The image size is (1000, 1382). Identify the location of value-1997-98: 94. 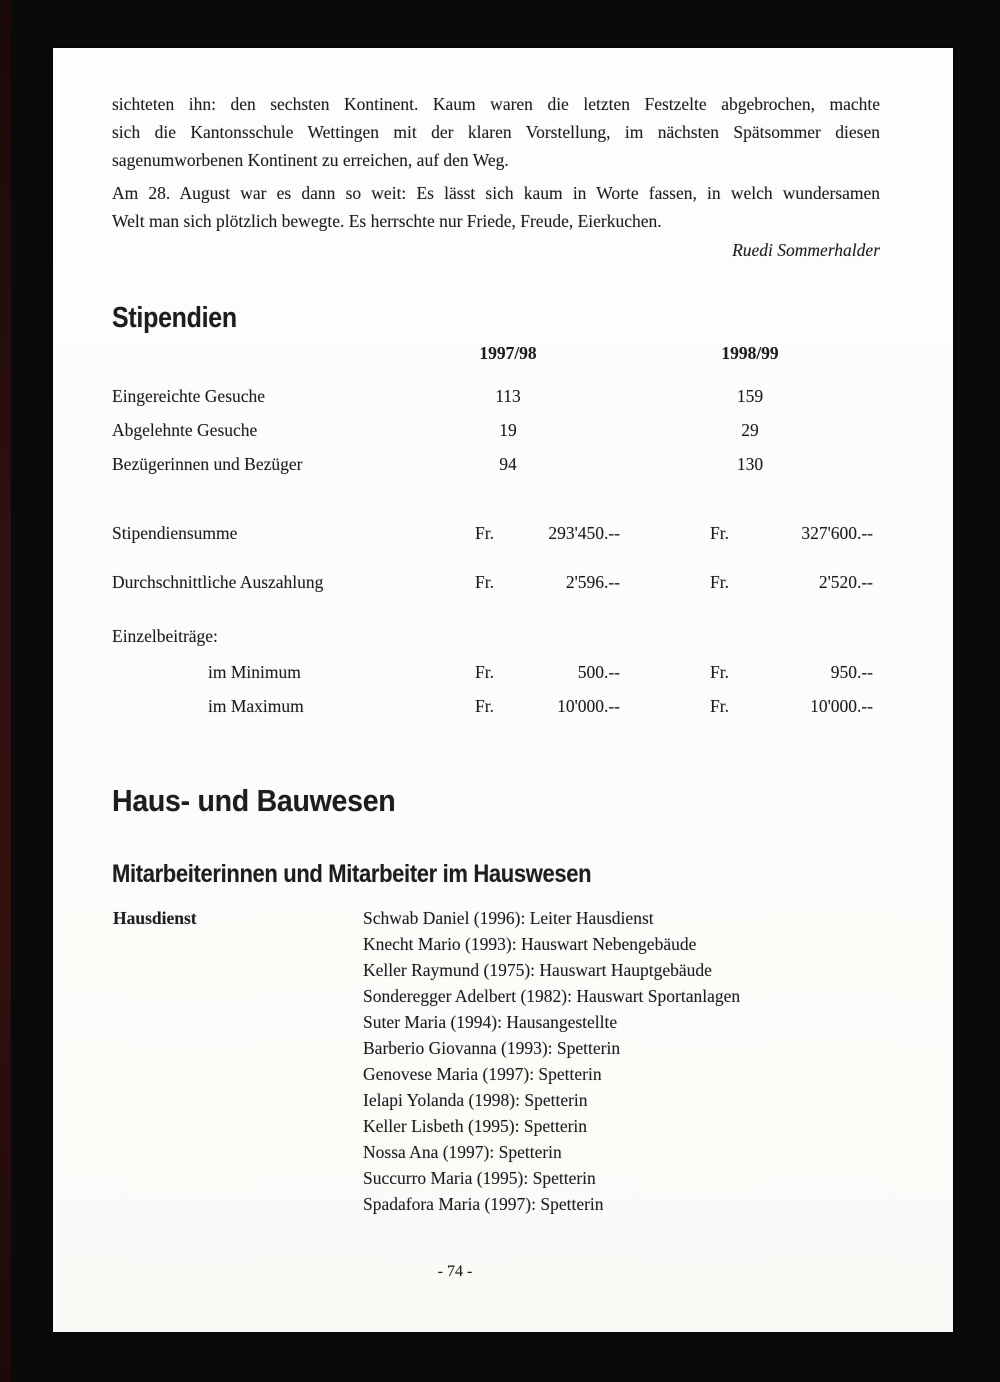
(508, 464).